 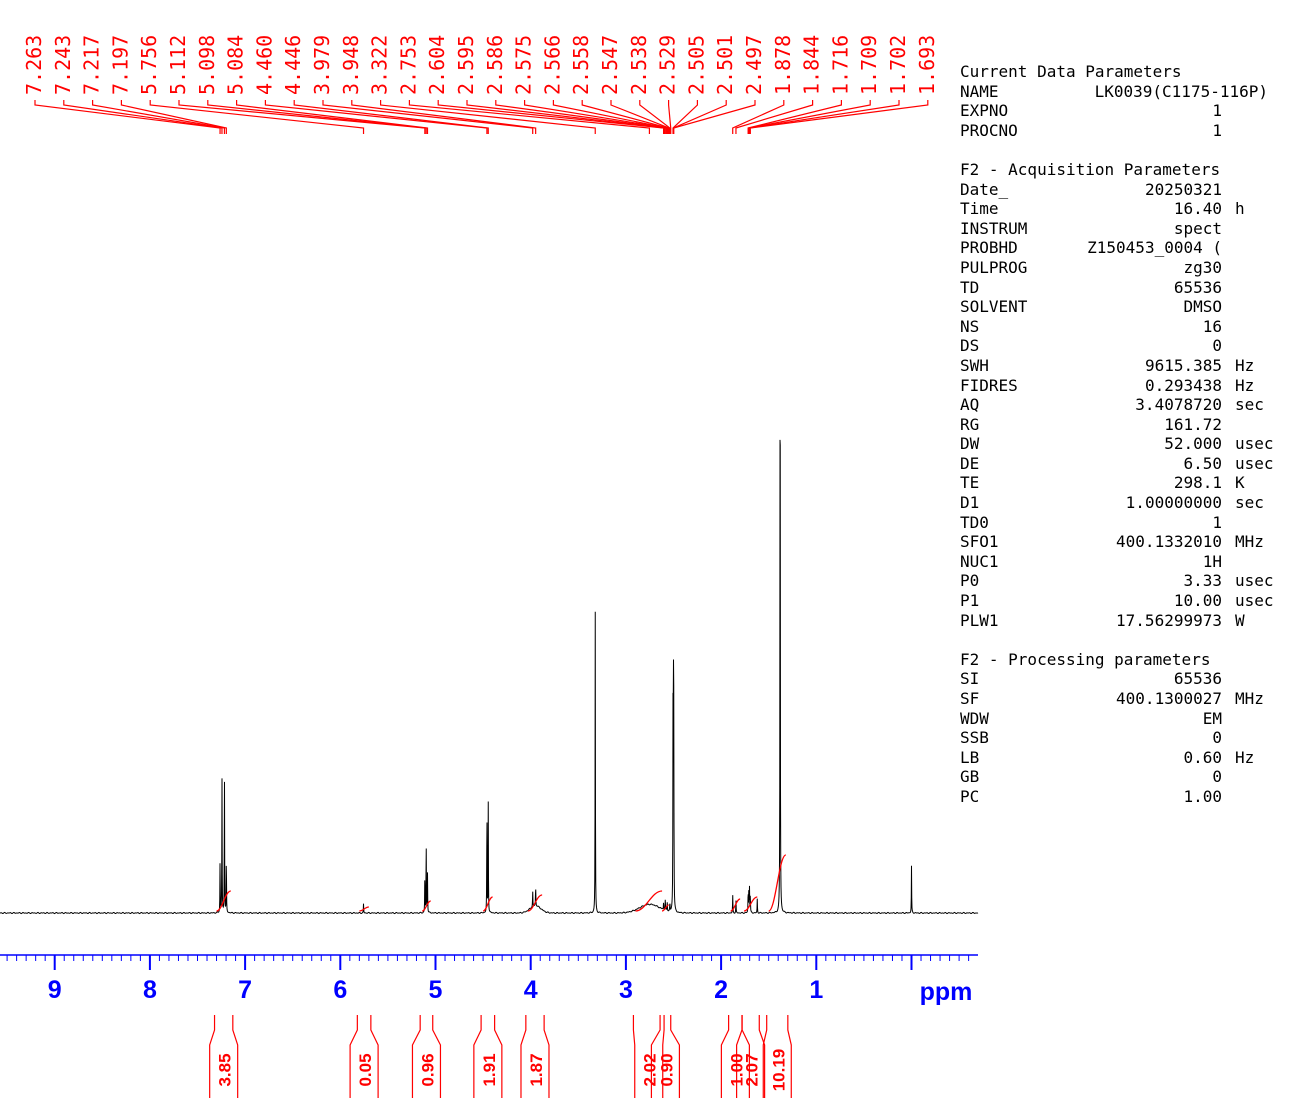 What do you see at coordinates (984, 189) in the screenshot?
I see `parameter-name: Date_` at bounding box center [984, 189].